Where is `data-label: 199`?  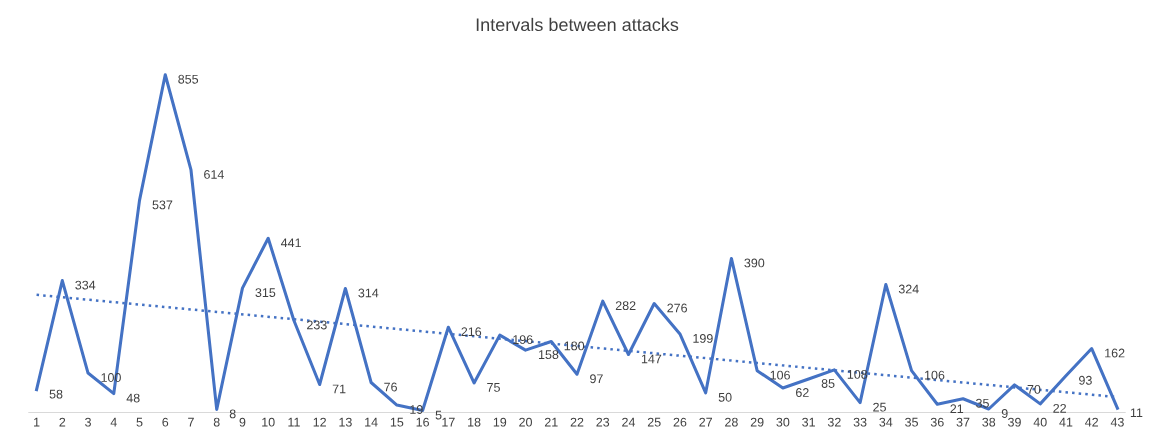
data-label: 199 is located at coordinates (703, 338).